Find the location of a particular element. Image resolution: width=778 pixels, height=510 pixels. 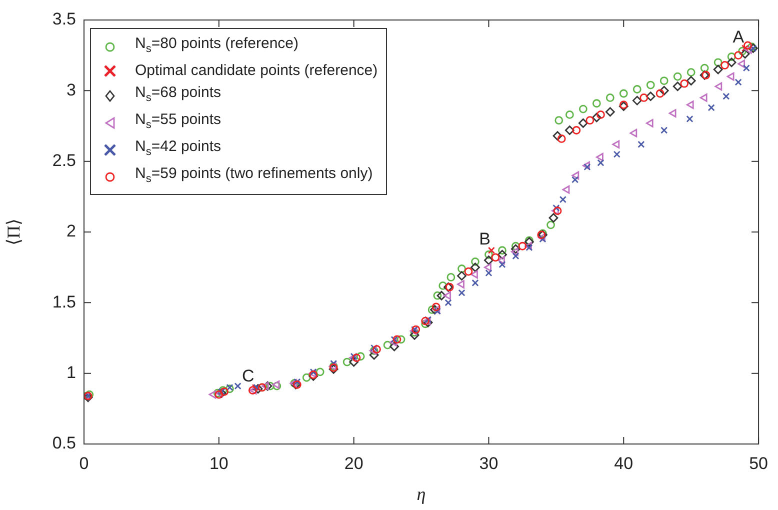

x-tick-label: 30 is located at coordinates (488, 463).